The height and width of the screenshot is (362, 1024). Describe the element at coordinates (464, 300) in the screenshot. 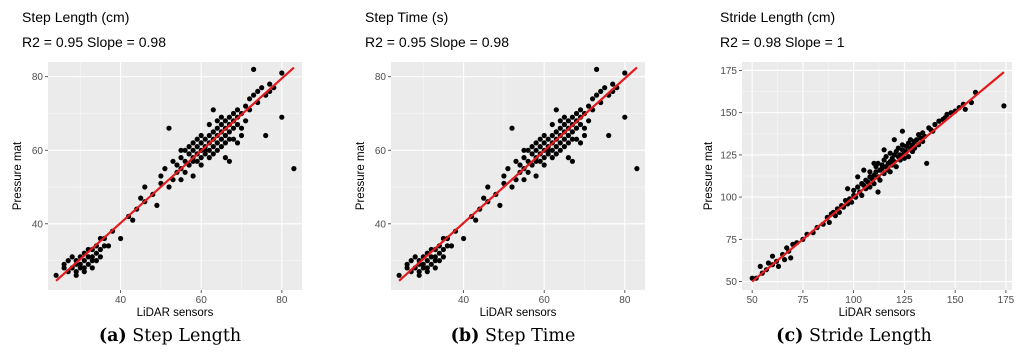

I see `x-tick-label: 40` at that location.